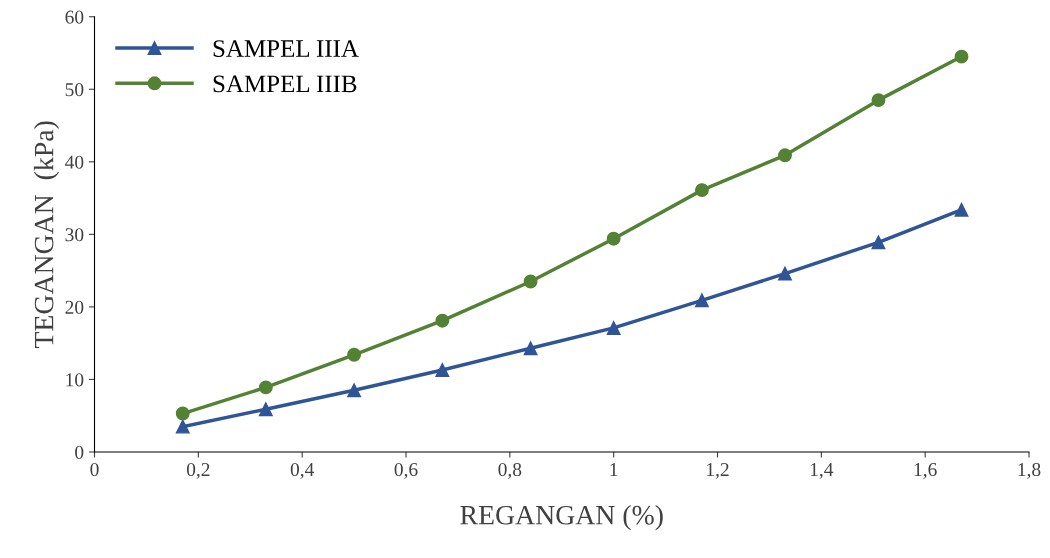  Describe the element at coordinates (94, 469) in the screenshot. I see `x-tick-label: 0` at that location.